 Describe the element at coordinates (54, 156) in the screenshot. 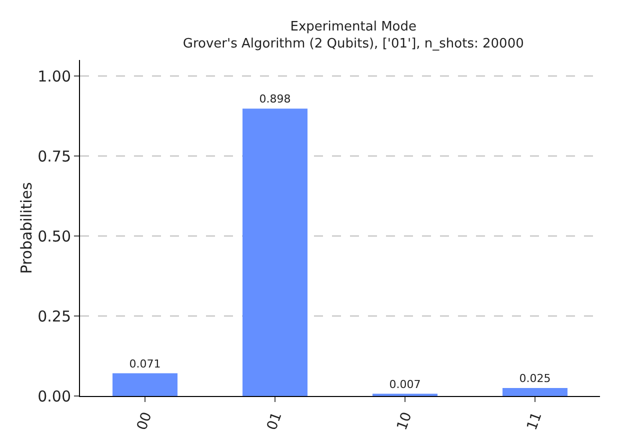

I see `y-tick-label: 0.75` at that location.